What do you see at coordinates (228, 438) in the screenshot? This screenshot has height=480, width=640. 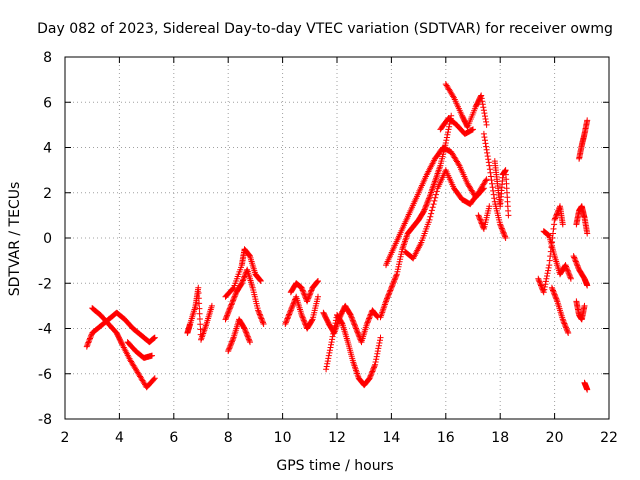 I see `x-tick-label: 8` at bounding box center [228, 438].